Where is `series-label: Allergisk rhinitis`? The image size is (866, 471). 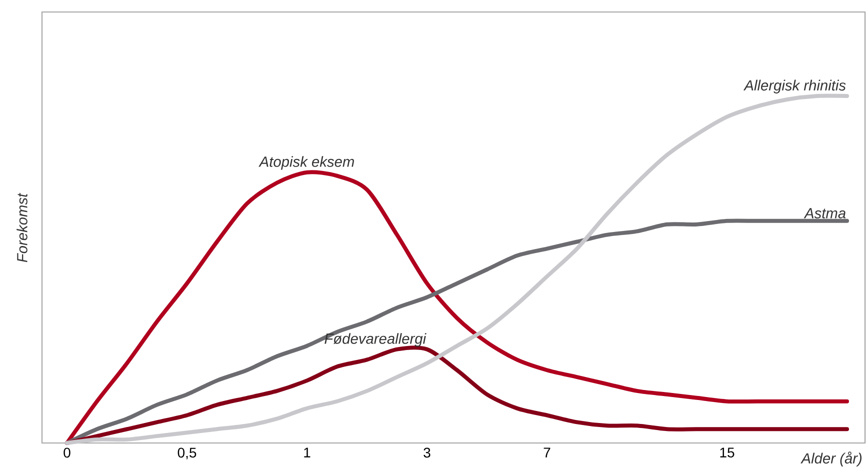 series-label: Allergisk rhinitis is located at coordinates (794, 87).